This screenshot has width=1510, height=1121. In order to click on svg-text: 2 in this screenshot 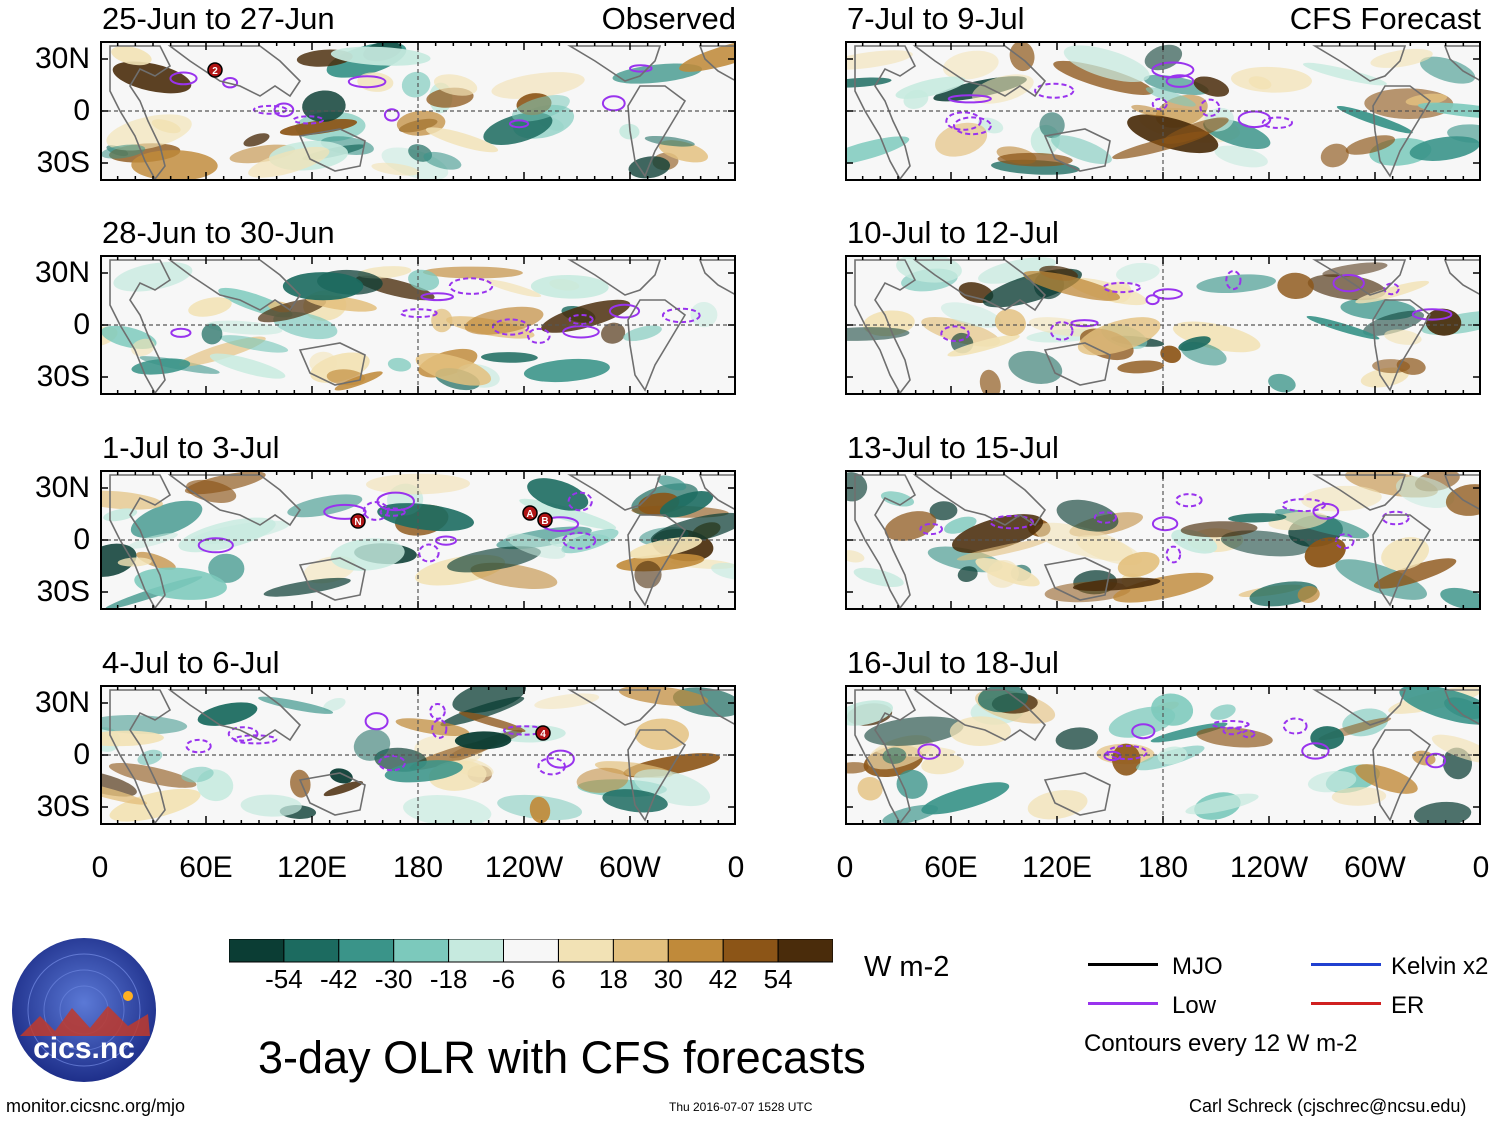, I will do `click(215, 71)`.